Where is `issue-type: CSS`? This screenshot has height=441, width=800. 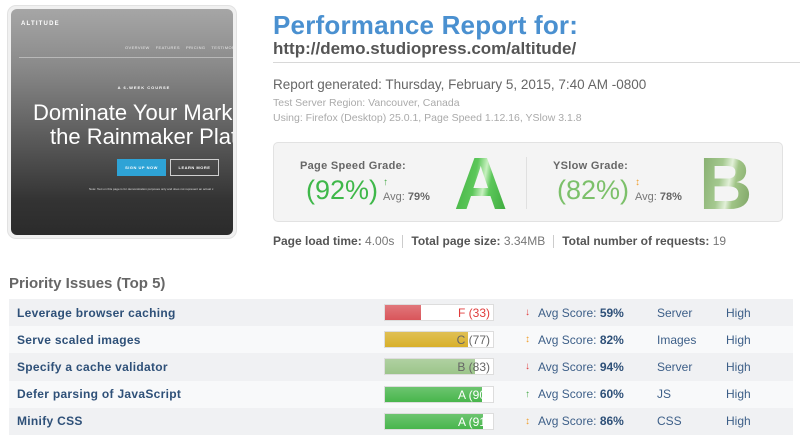 issue-type: CSS is located at coordinates (669, 421).